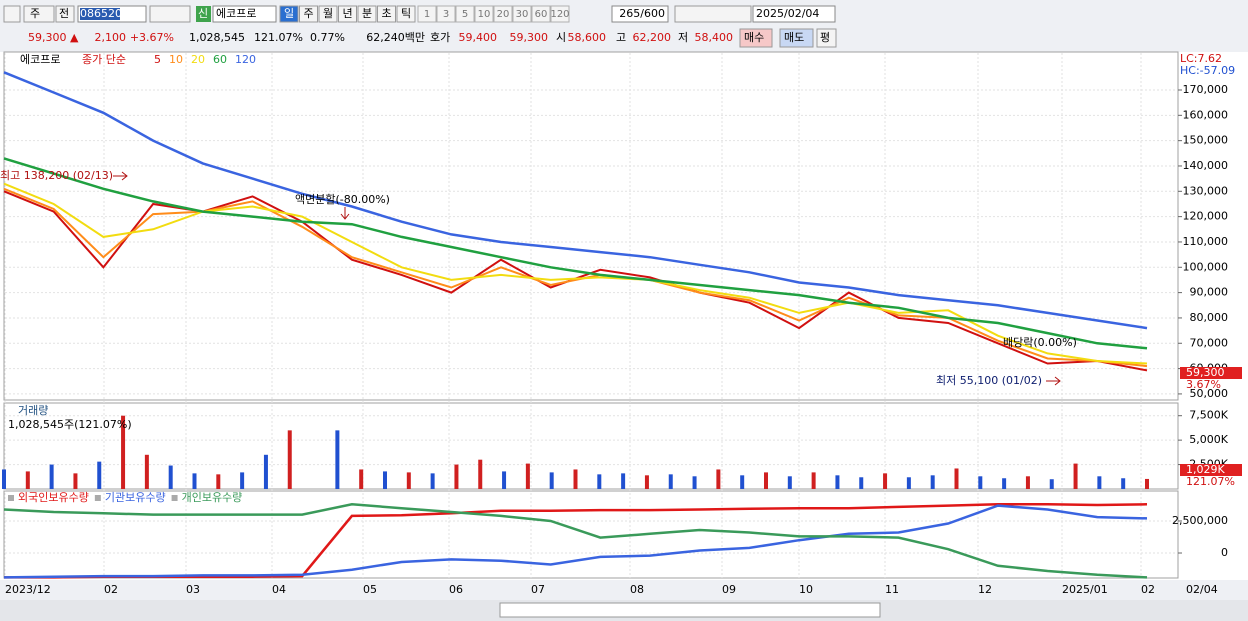  Describe the element at coordinates (1200, 520) in the screenshot. I see `y-tick-label: 2,500,000` at that location.